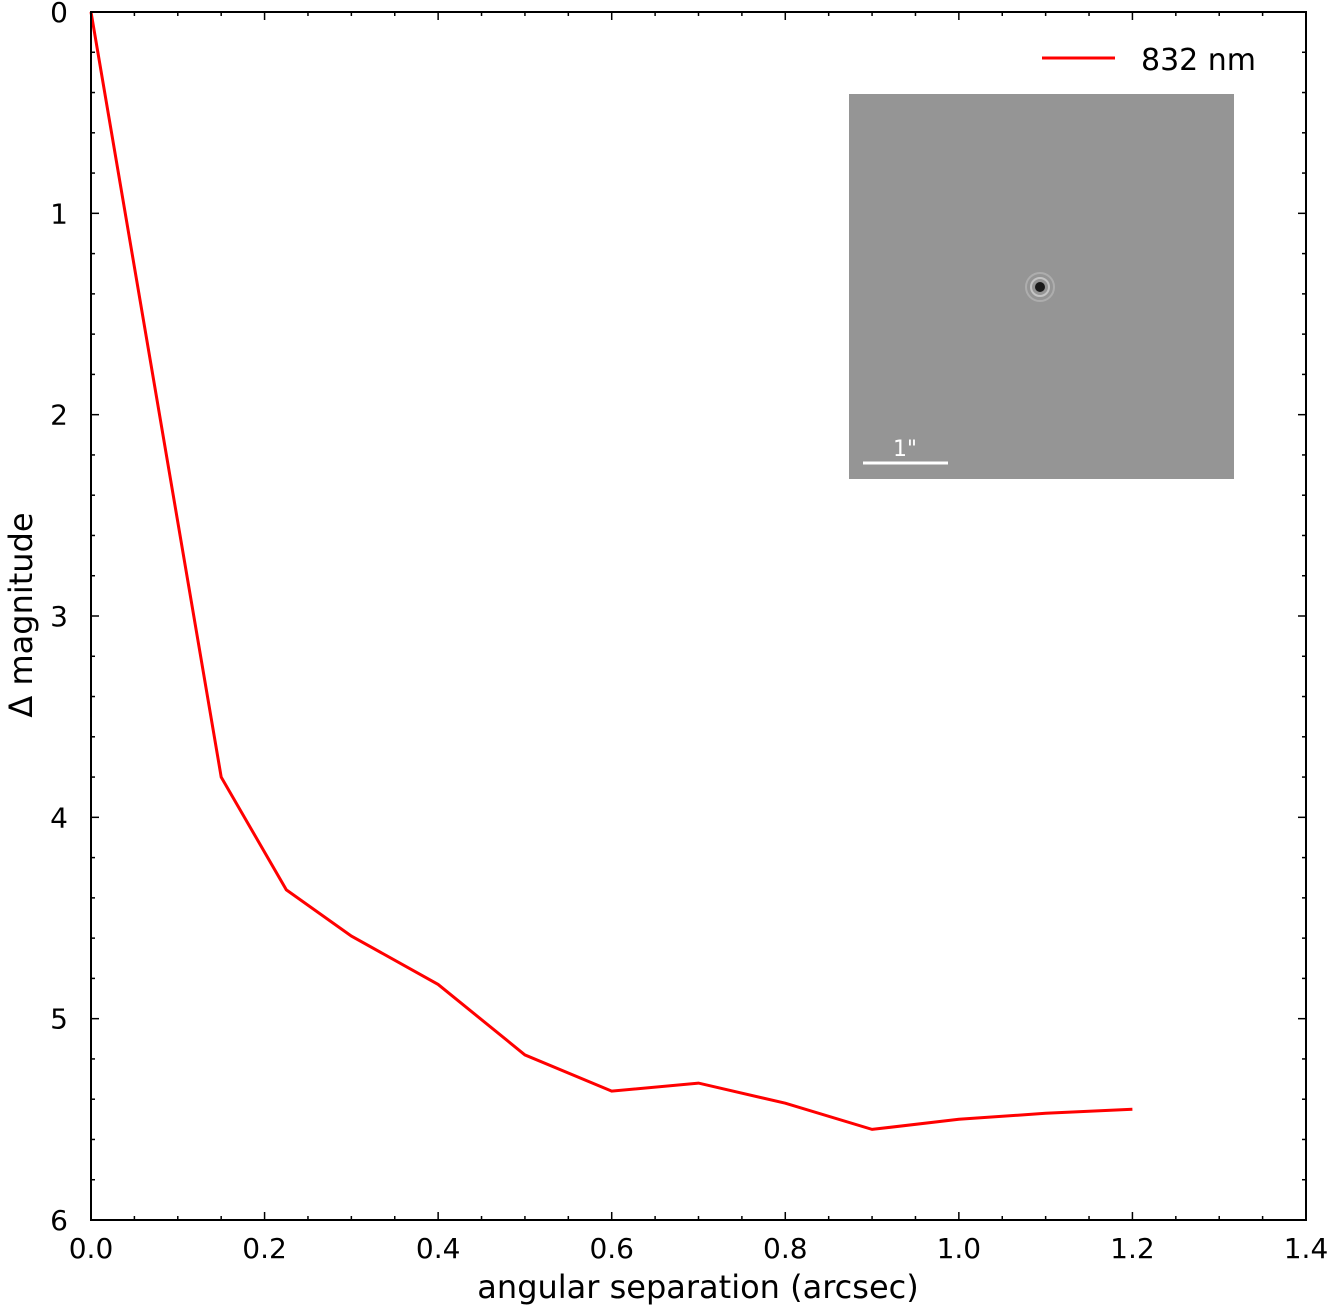 Image resolution: width=1332 pixels, height=1308 pixels. What do you see at coordinates (59, 616) in the screenshot?
I see `y-tick-label: 3` at bounding box center [59, 616].